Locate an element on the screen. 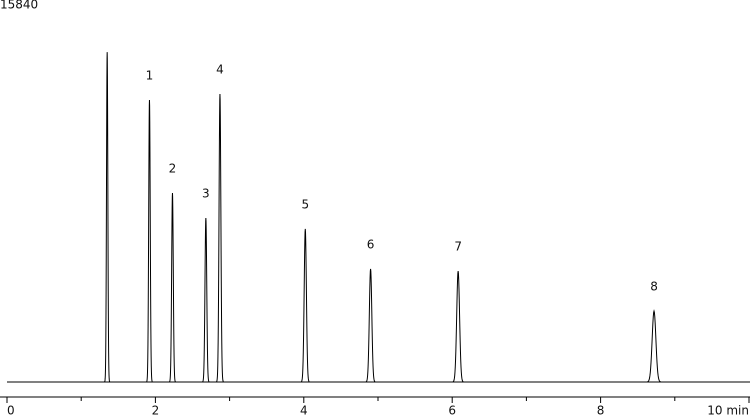  peak-label: 1 is located at coordinates (150, 75).